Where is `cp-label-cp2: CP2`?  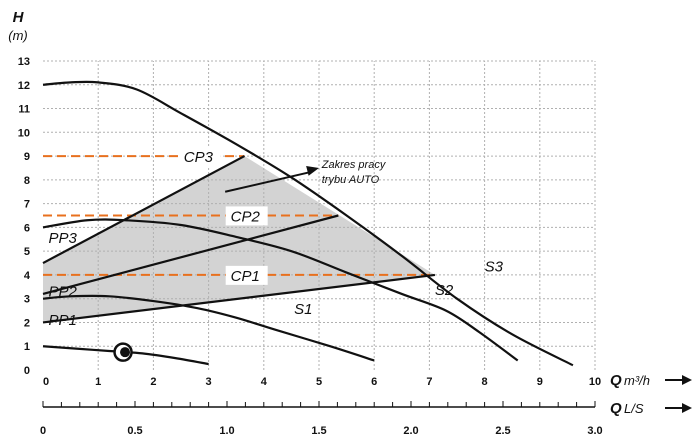
cp-label-cp2: CP2 is located at coordinates (246, 216).